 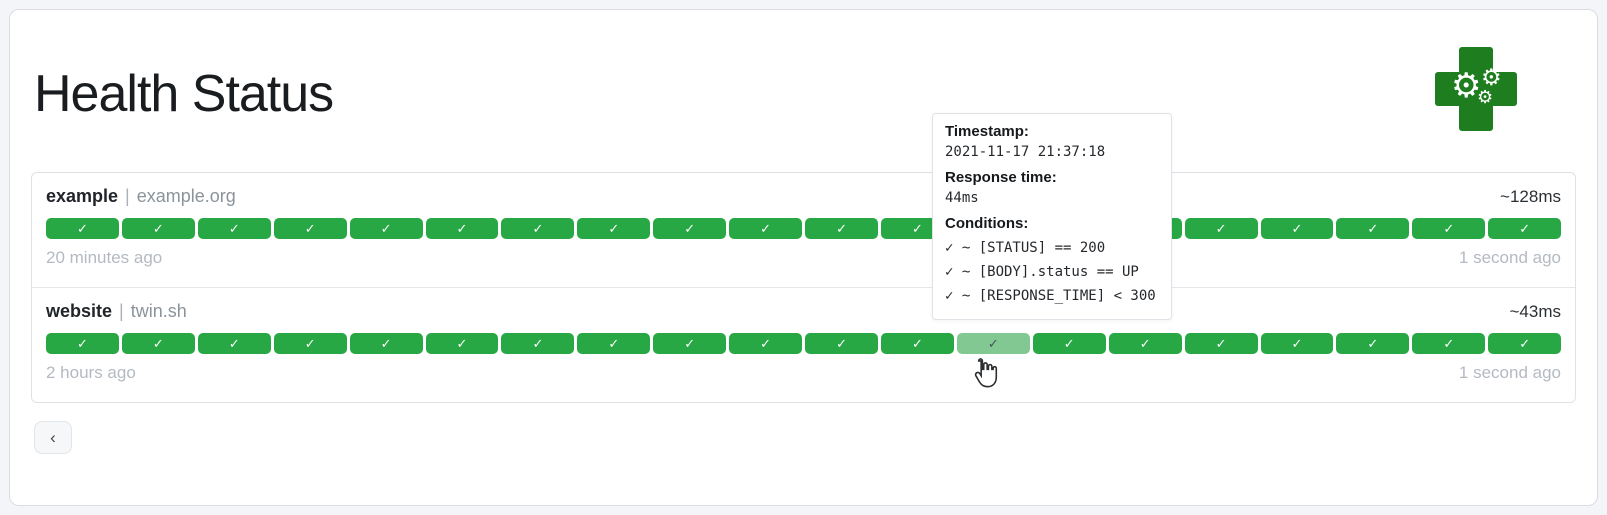 I want to click on tooltip-conditions-label: Conditions:, so click(x=987, y=223).